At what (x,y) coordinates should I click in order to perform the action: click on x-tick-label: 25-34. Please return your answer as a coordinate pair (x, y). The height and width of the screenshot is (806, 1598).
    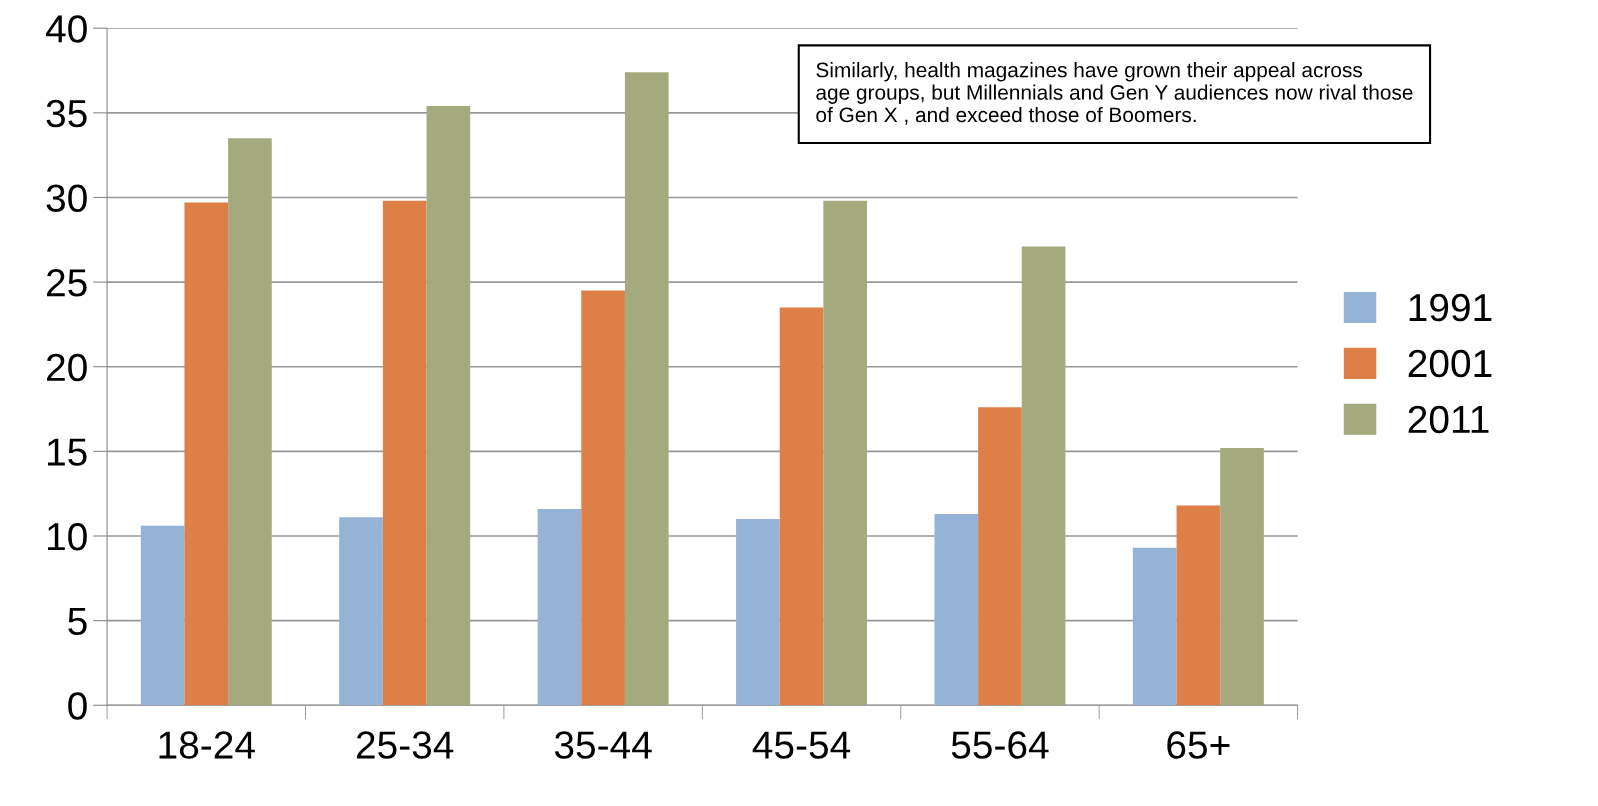
    Looking at the image, I should click on (405, 745).